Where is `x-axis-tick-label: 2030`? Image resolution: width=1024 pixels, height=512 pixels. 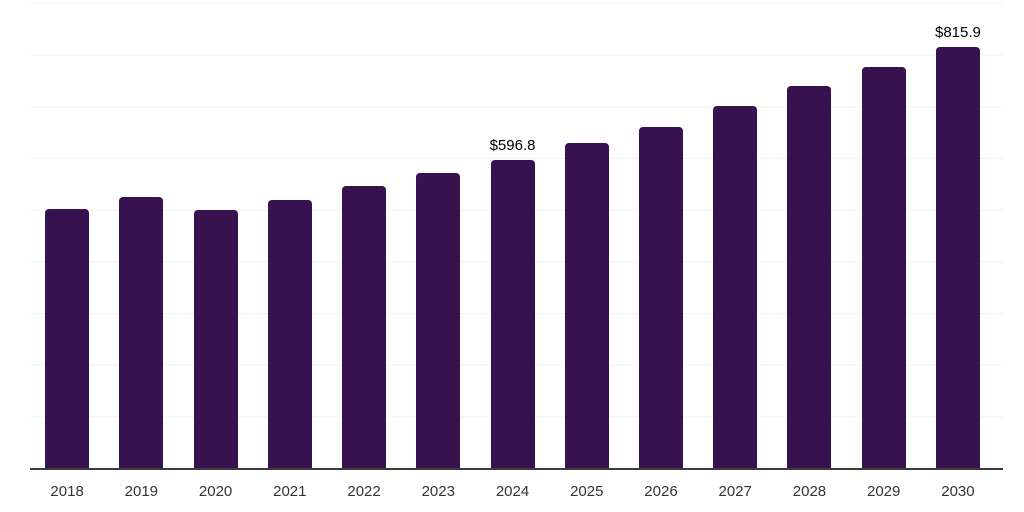
x-axis-tick-label: 2030 is located at coordinates (958, 491).